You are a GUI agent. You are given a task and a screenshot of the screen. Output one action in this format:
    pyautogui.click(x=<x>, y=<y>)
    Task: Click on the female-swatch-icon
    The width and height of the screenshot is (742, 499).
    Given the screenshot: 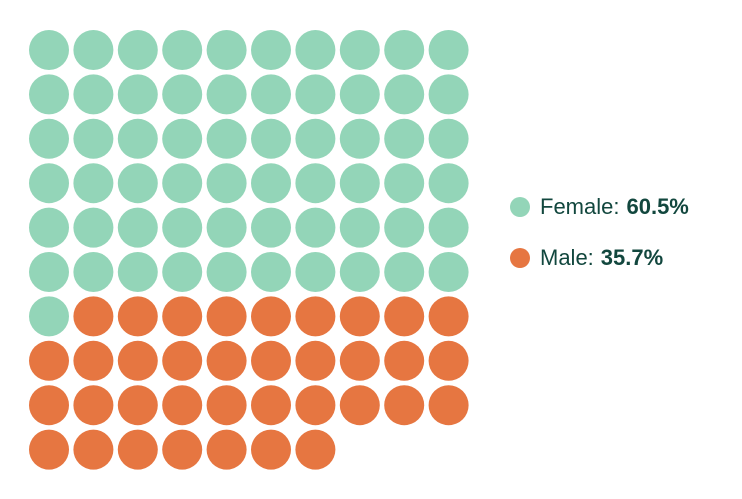 What is the action you would take?
    pyautogui.click(x=520, y=207)
    